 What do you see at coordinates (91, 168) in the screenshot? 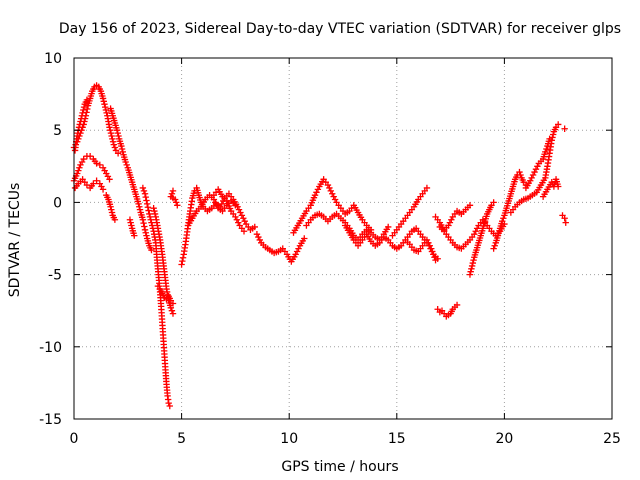
I see `series-sat-b` at bounding box center [91, 168].